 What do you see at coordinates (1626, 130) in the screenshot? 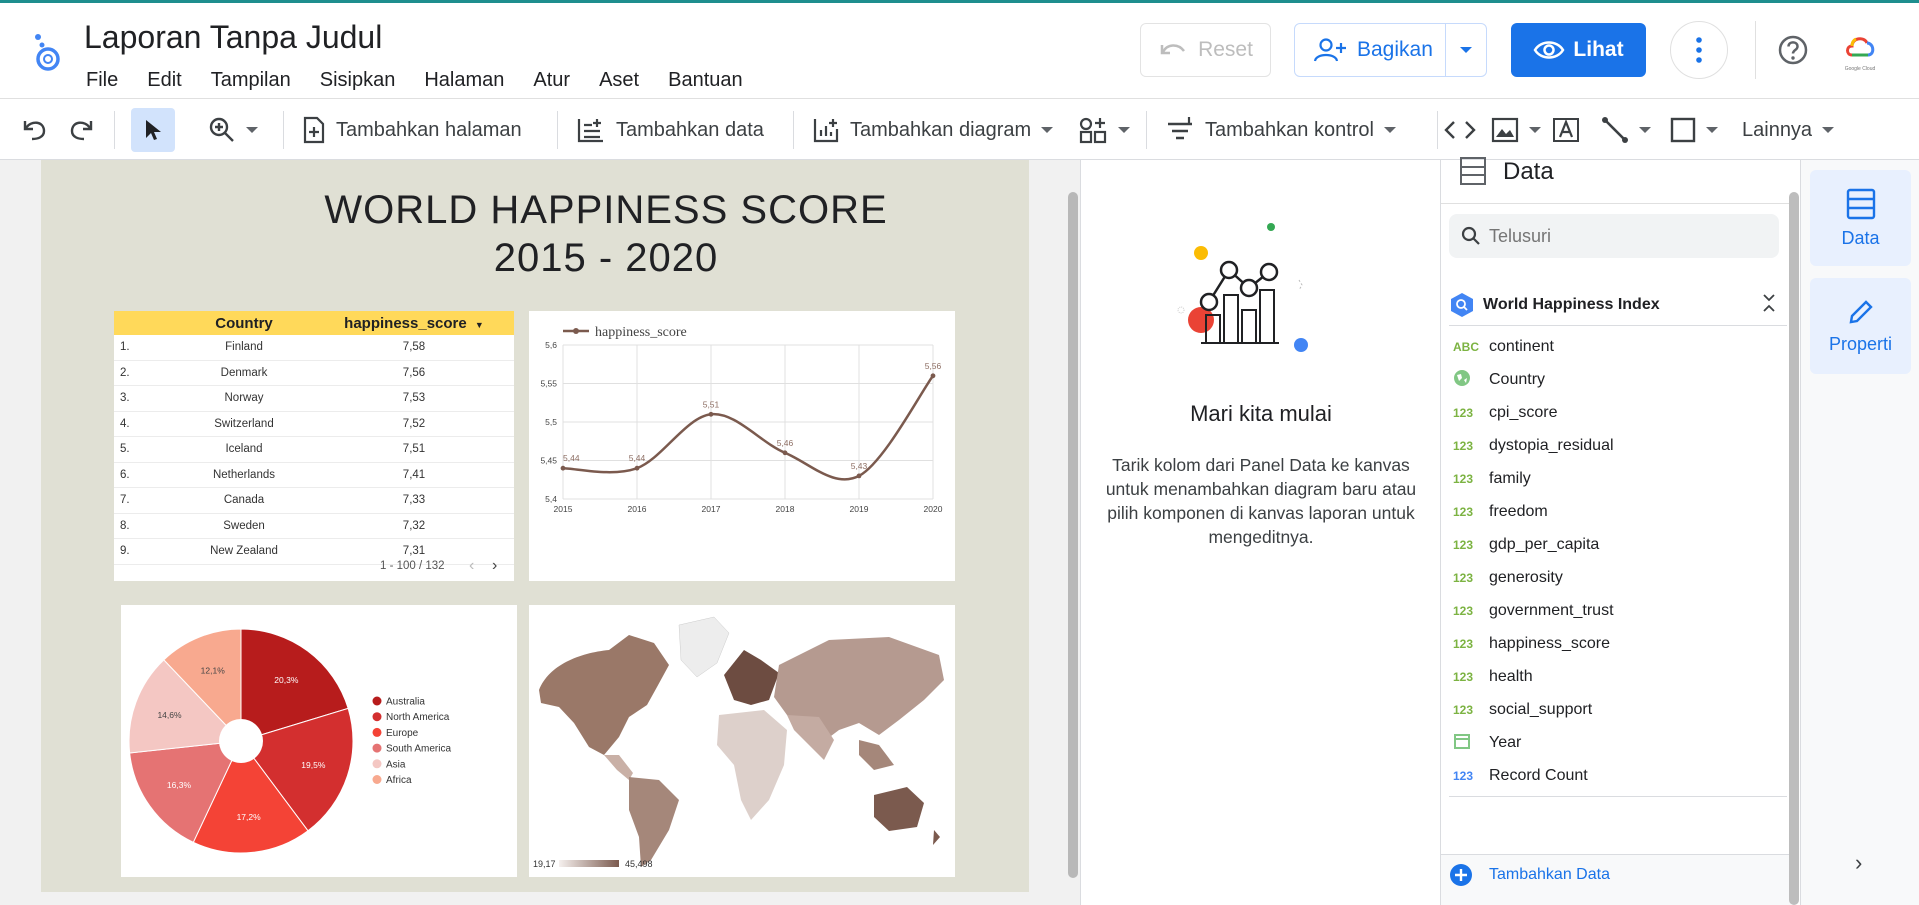
I see `line-button` at bounding box center [1626, 130].